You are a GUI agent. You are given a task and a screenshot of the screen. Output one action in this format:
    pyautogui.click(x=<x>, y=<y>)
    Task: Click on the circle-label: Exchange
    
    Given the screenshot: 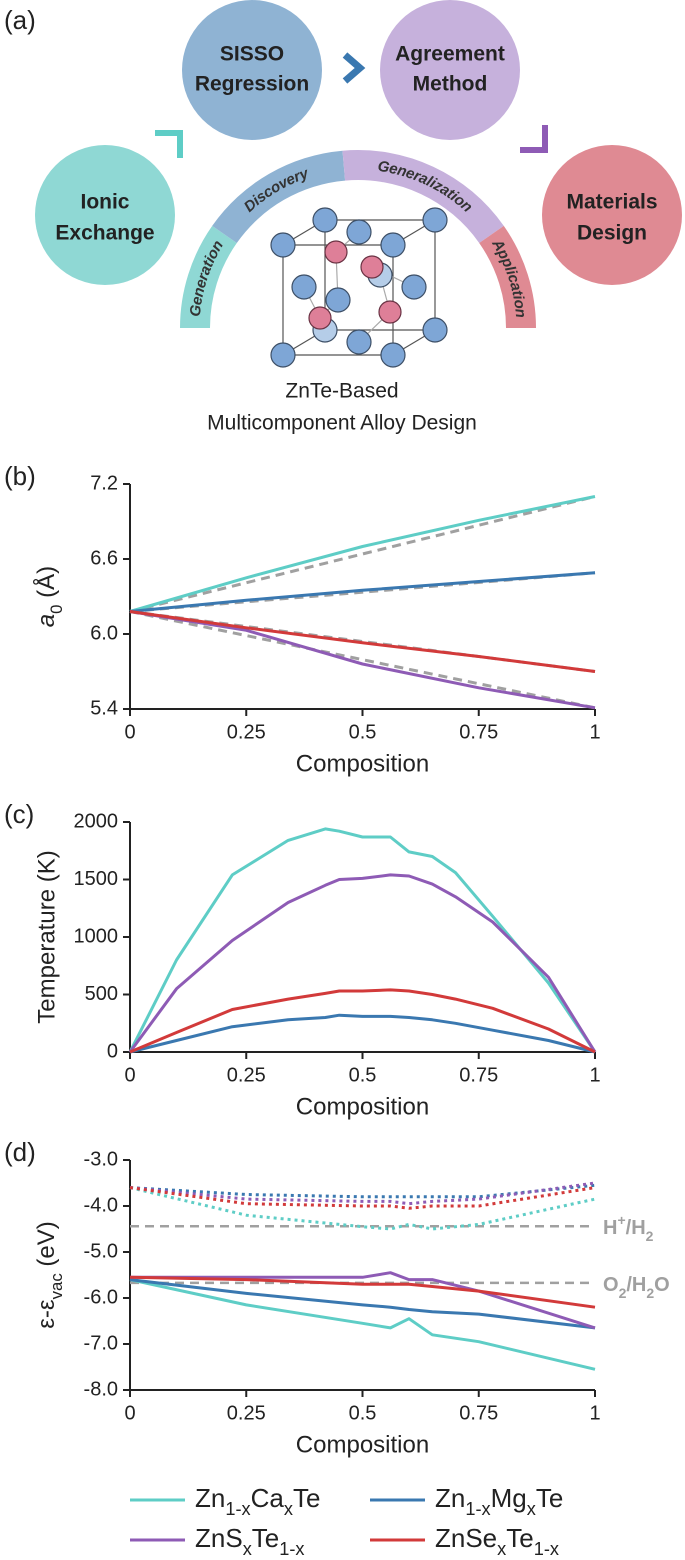 What is the action you would take?
    pyautogui.click(x=104, y=233)
    